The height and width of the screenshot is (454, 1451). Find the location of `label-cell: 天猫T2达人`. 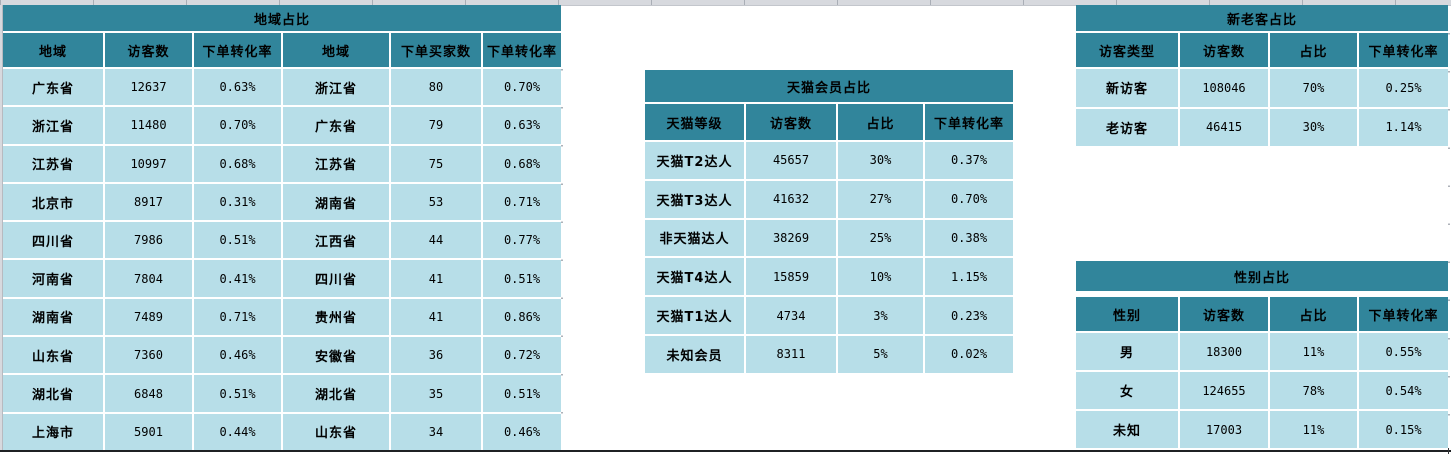

label-cell: 天猫T2达人 is located at coordinates (694, 160).